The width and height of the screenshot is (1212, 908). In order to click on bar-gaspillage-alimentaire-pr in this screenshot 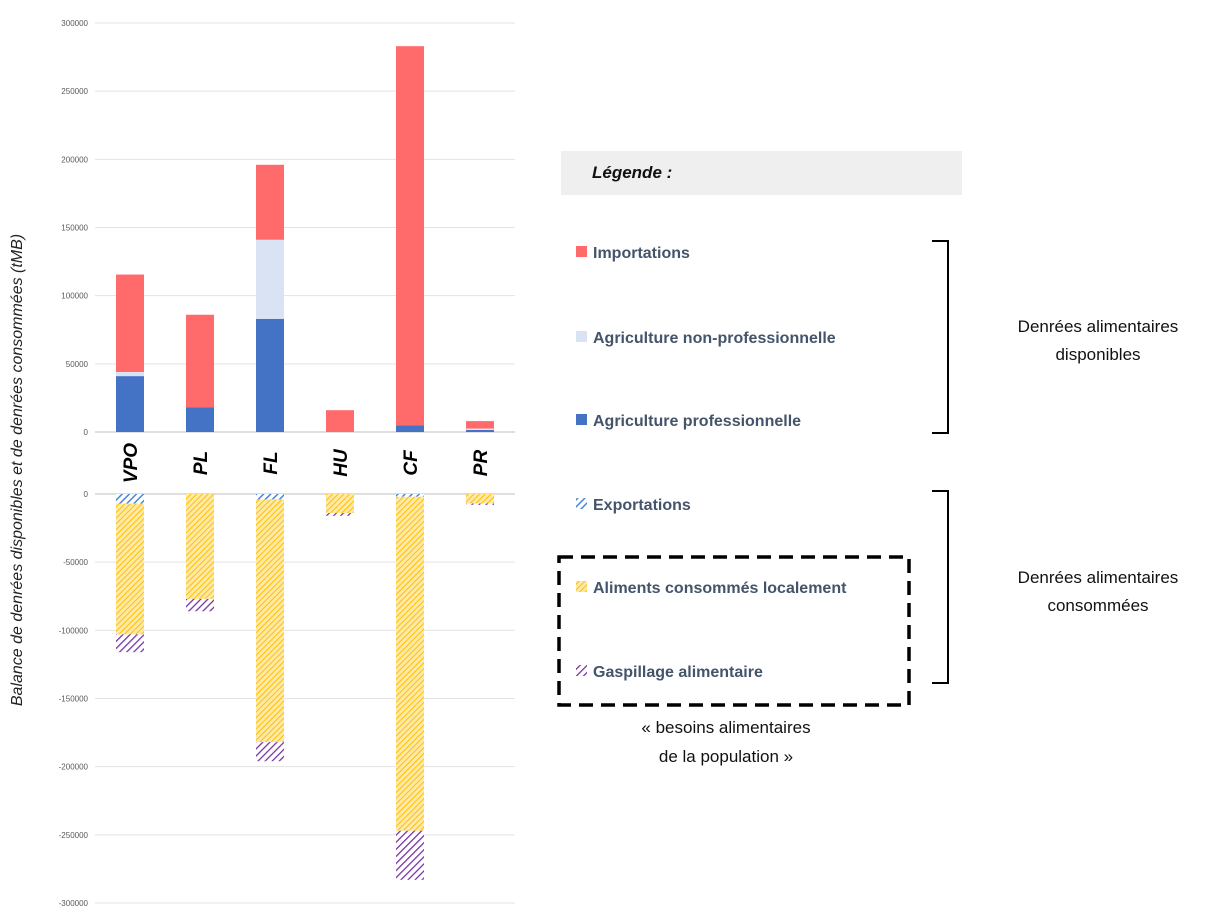, I will do `click(480, 504)`.